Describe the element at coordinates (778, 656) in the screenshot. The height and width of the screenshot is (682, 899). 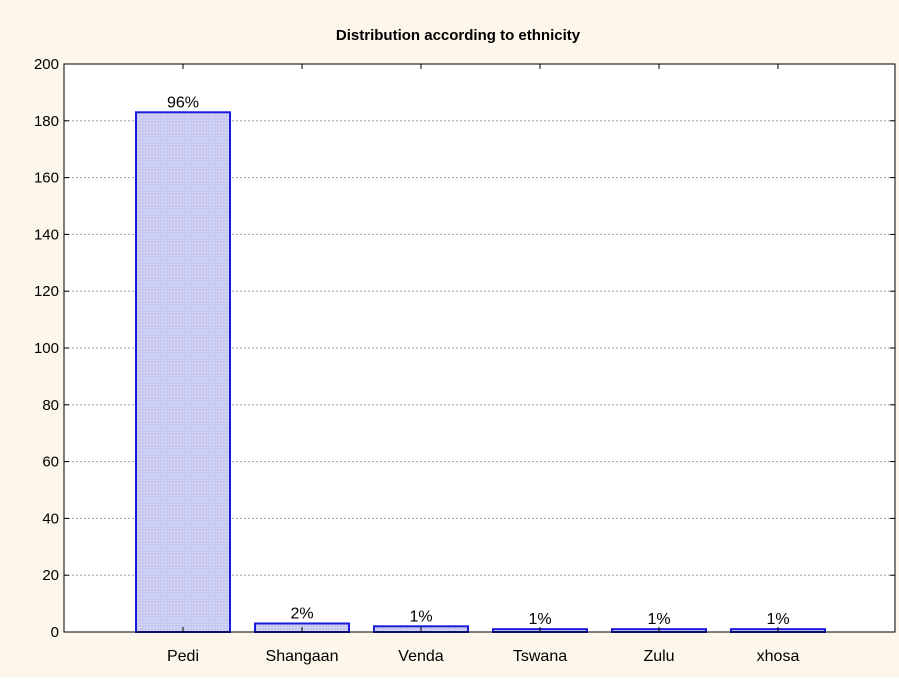
I see `x-tick-label: xhosa` at that location.